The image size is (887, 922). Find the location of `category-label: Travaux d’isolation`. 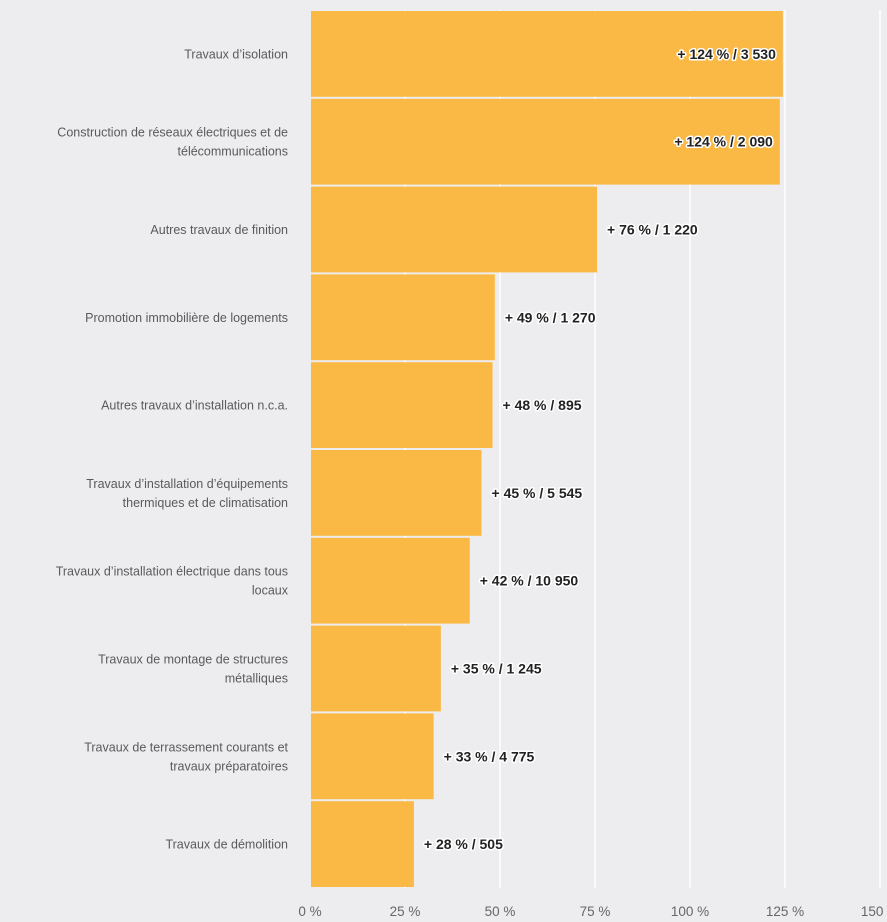

category-label: Travaux d’isolation is located at coordinates (236, 54).